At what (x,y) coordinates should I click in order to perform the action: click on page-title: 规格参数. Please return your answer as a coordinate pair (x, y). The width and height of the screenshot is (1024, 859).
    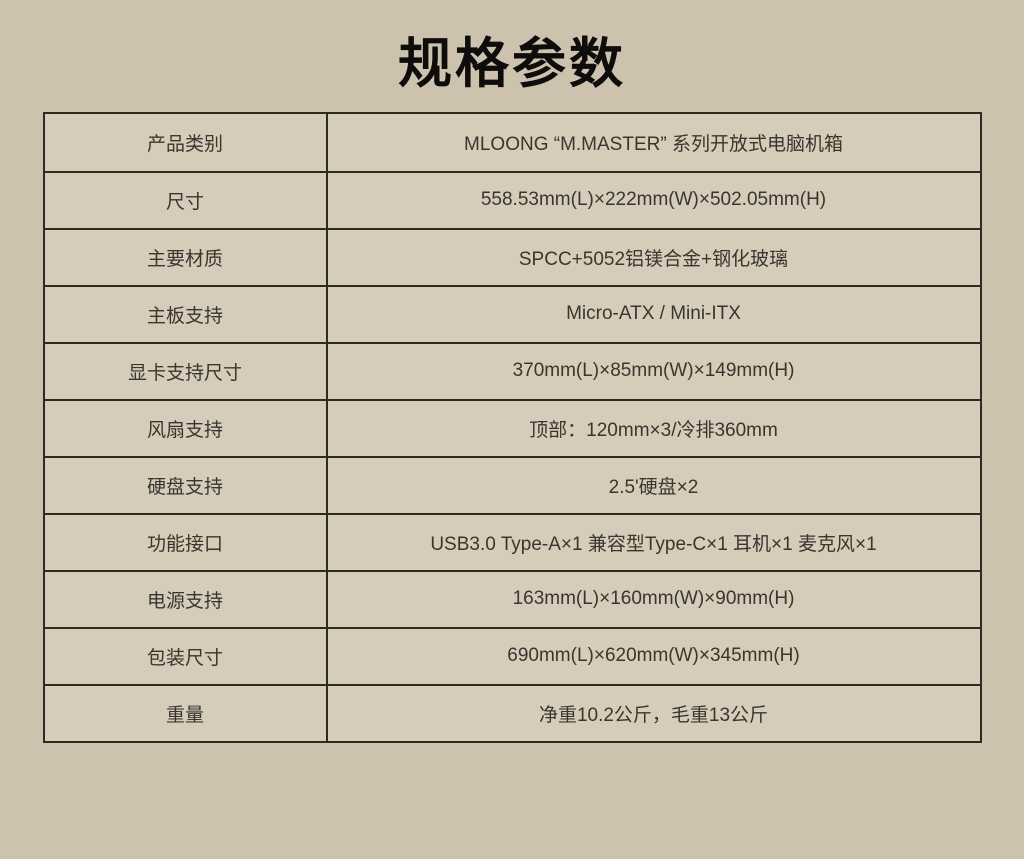
    Looking at the image, I should click on (512, 64).